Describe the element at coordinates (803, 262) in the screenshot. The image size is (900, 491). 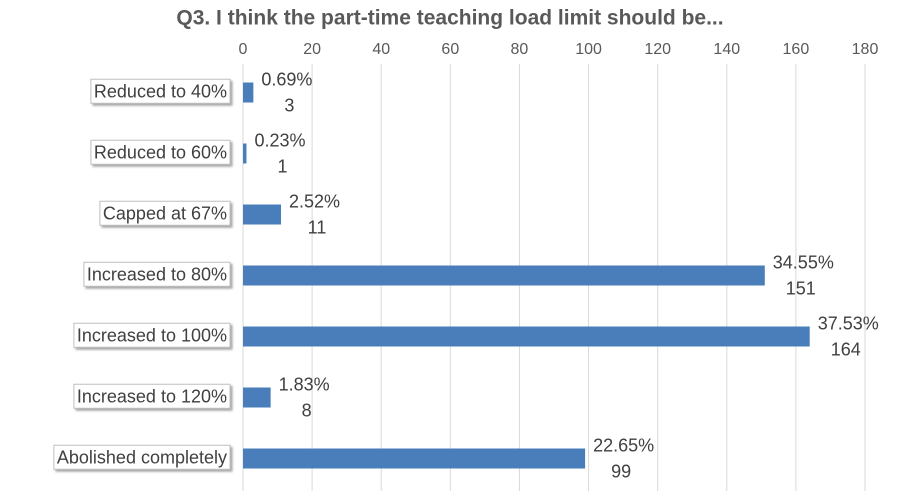
I see `percent-label: 34.55%` at that location.